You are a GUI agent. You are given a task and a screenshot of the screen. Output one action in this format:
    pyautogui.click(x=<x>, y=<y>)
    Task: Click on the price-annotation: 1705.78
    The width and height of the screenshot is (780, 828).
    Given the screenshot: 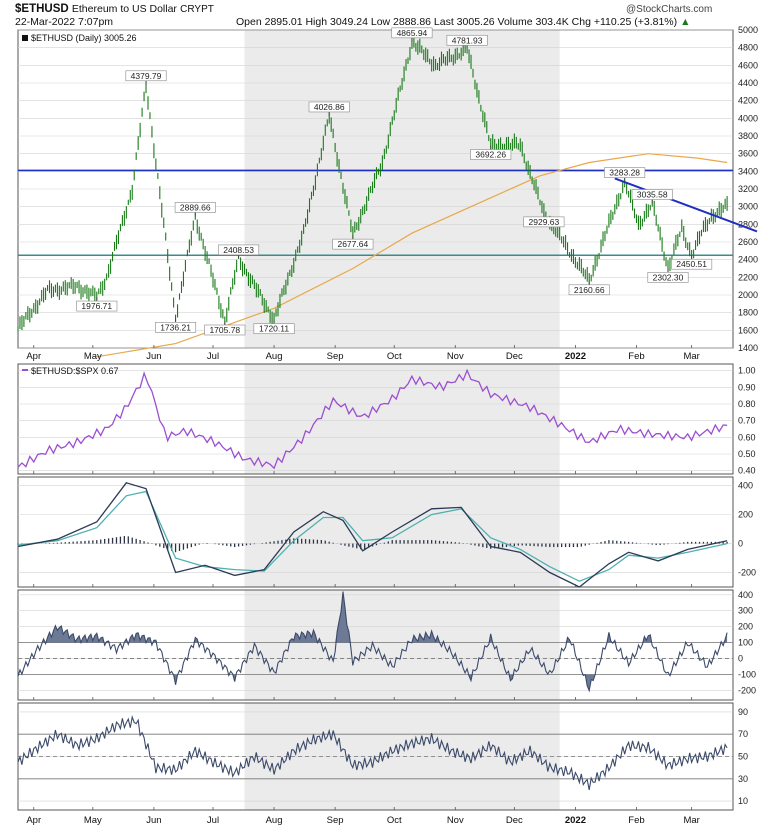 What is the action you would take?
    pyautogui.click(x=224, y=330)
    